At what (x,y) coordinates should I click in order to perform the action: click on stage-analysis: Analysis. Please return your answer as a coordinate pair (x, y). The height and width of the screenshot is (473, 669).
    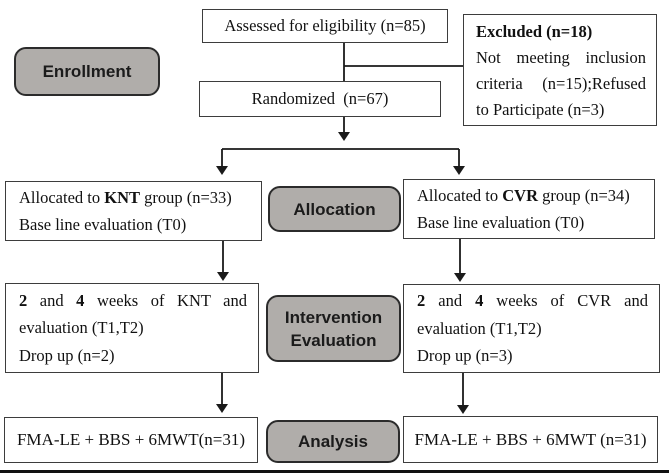
    Looking at the image, I should click on (333, 441).